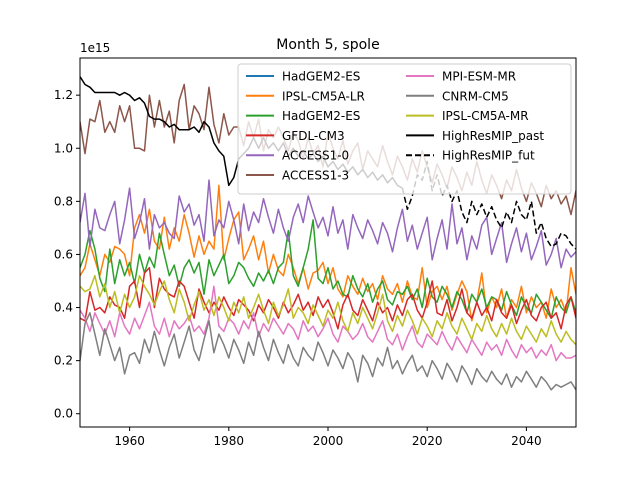 The height and width of the screenshot is (484, 640). Describe the element at coordinates (63, 95) in the screenshot. I see `y-tick-label: 1.2` at that location.